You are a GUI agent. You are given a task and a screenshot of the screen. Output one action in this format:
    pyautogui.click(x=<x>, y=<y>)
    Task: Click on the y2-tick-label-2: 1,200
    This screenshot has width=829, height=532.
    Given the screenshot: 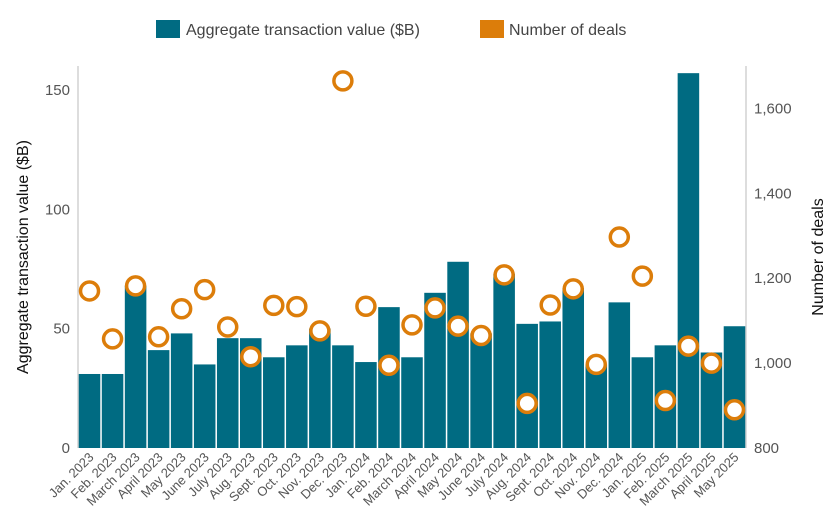 What is the action you would take?
    pyautogui.click(x=773, y=278)
    